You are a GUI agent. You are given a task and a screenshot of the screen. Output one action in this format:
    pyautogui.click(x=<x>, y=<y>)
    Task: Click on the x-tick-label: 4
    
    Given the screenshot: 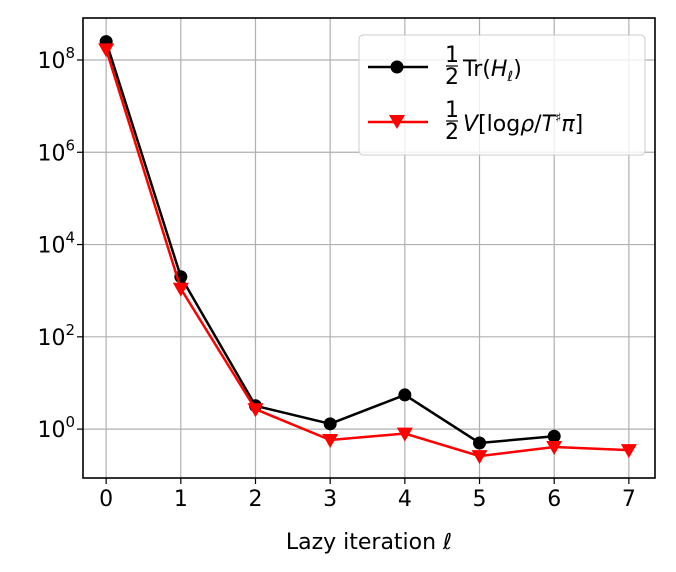 What is the action you would take?
    pyautogui.click(x=405, y=499)
    